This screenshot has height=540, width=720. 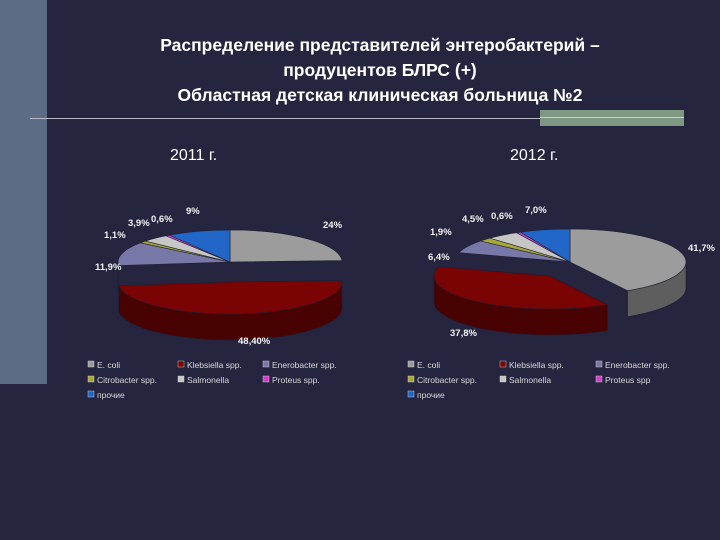 I want to click on data-label: 37,8%, so click(x=463, y=333).